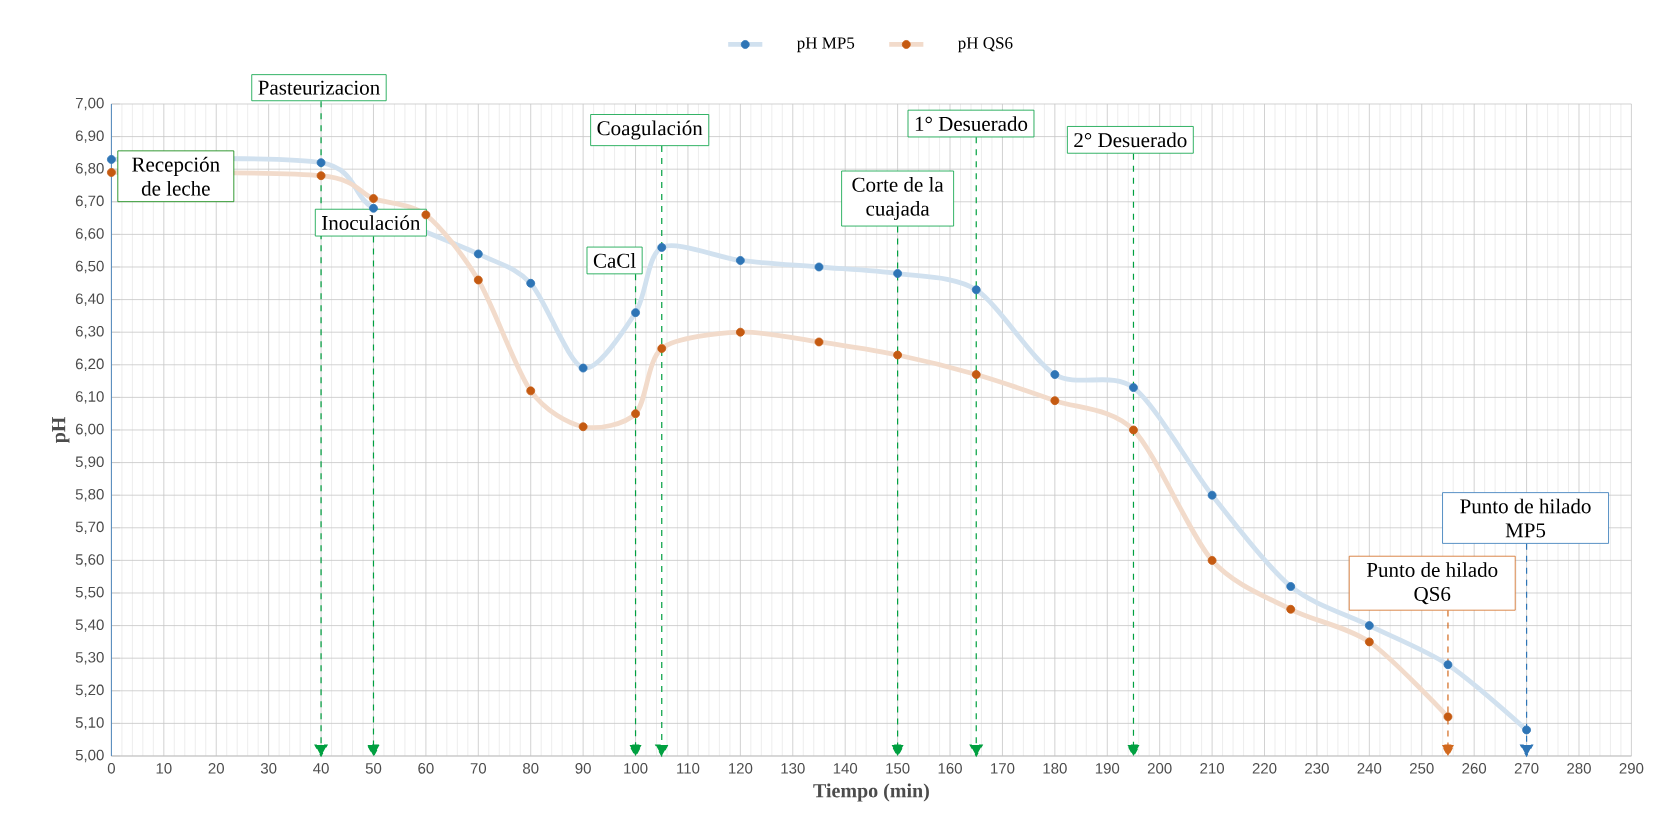  Describe the element at coordinates (89, 430) in the screenshot. I see `y-tick-label: 6,00` at that location.